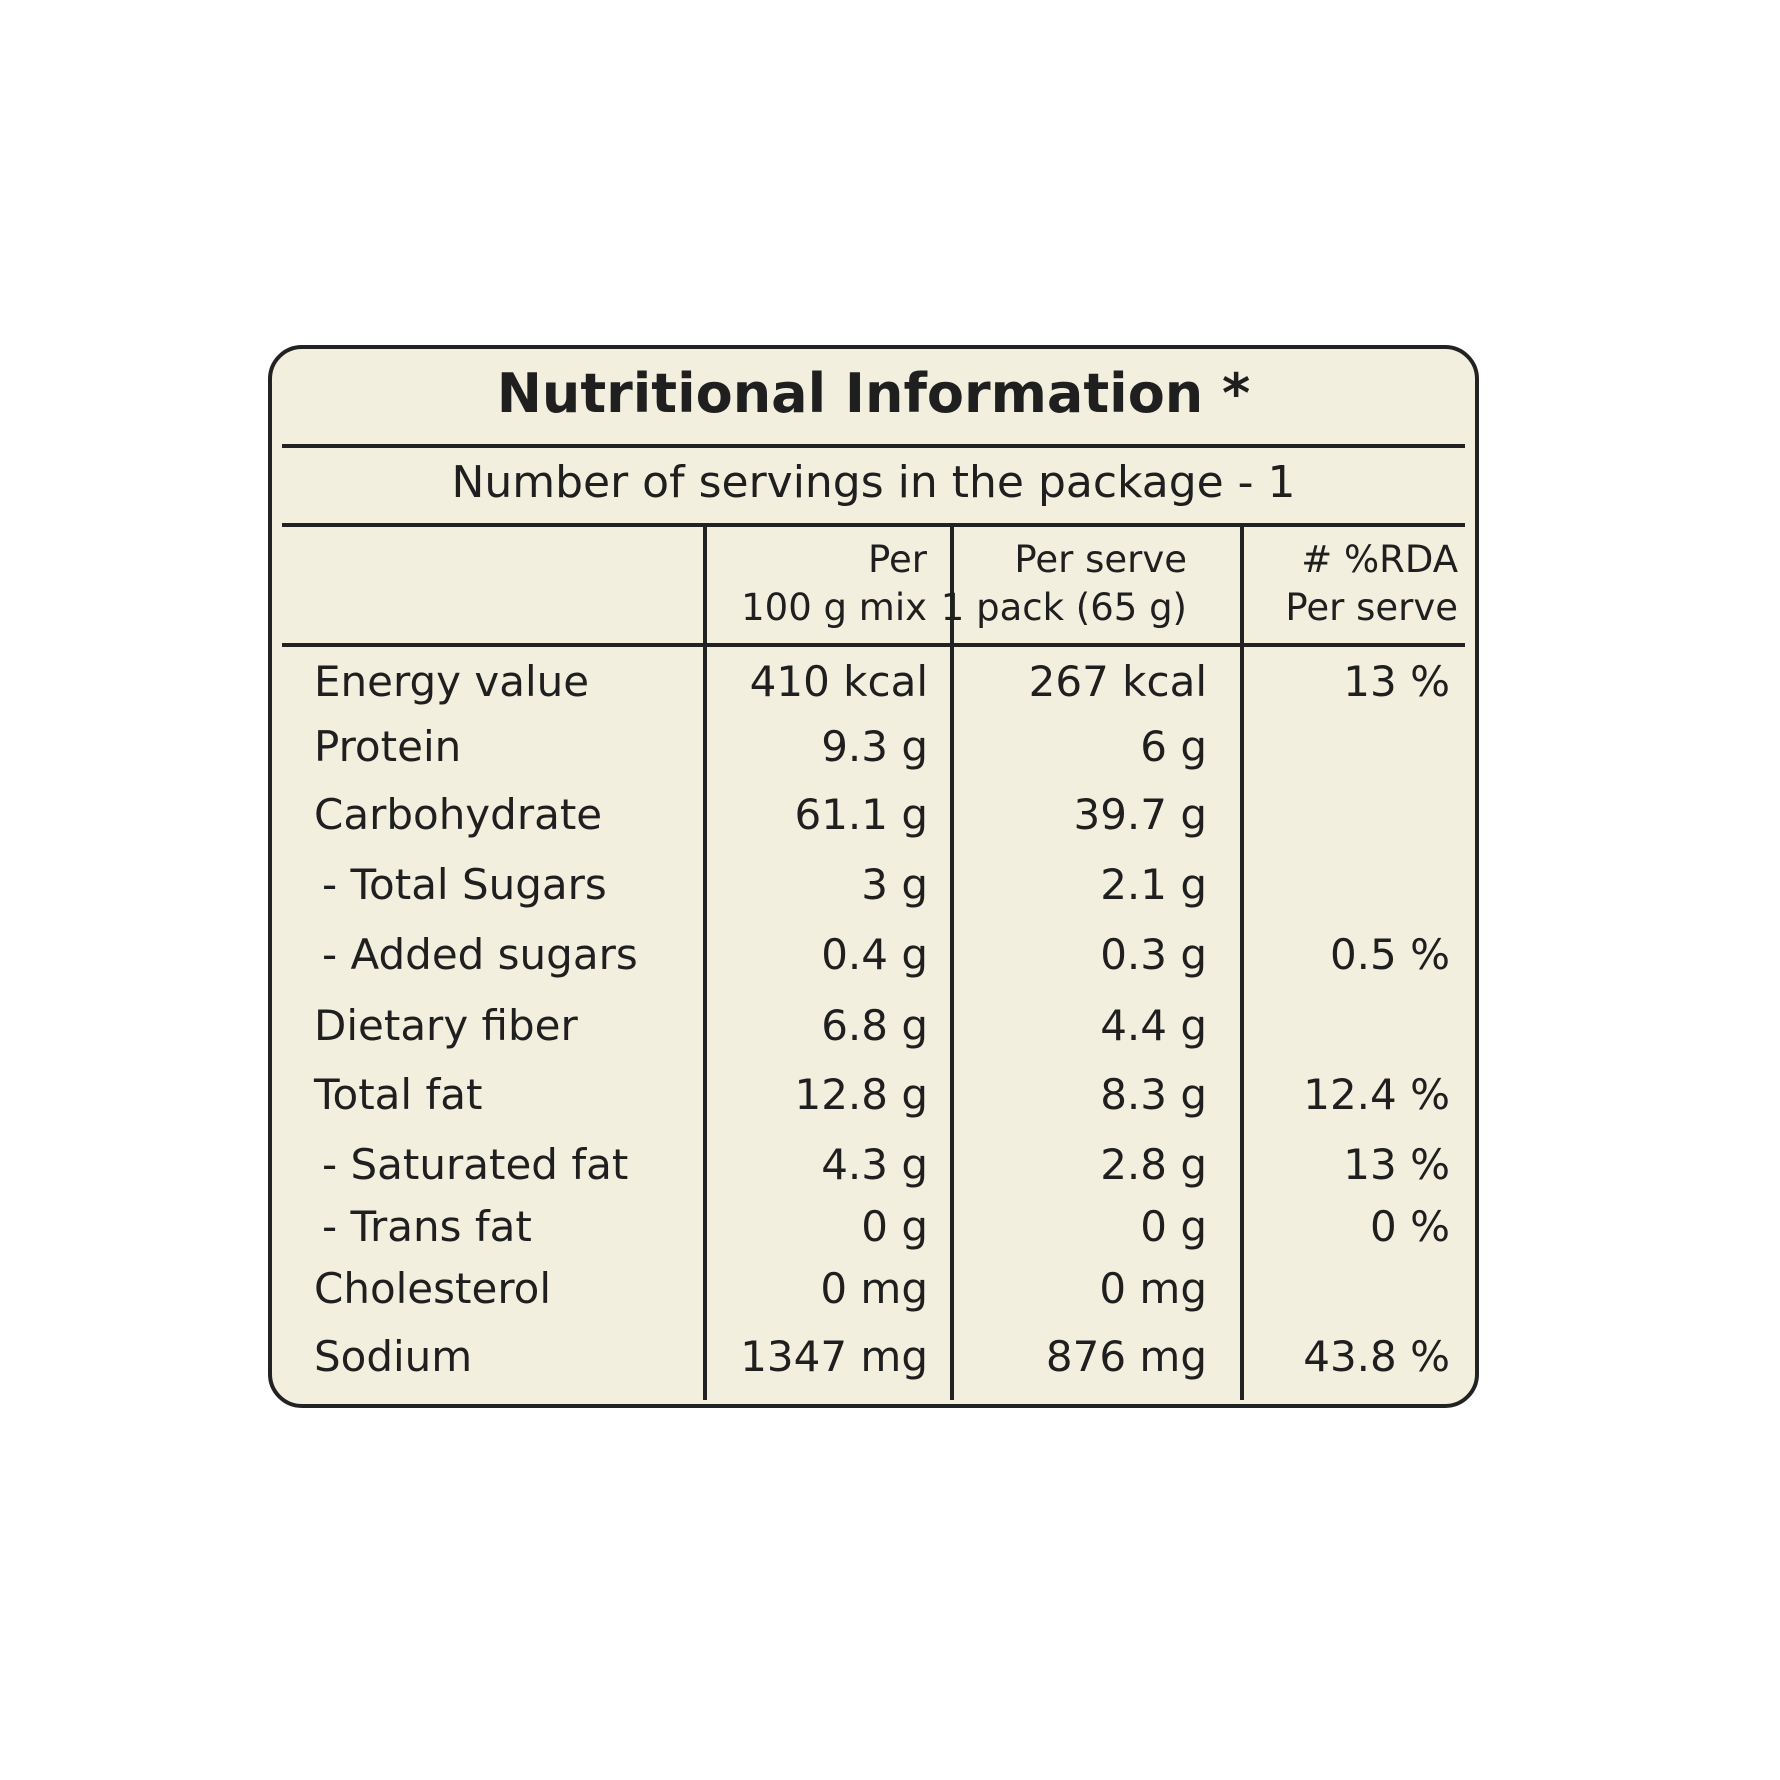  Describe the element at coordinates (834, 607) in the screenshot. I see `column-header: 100 g mix` at that location.